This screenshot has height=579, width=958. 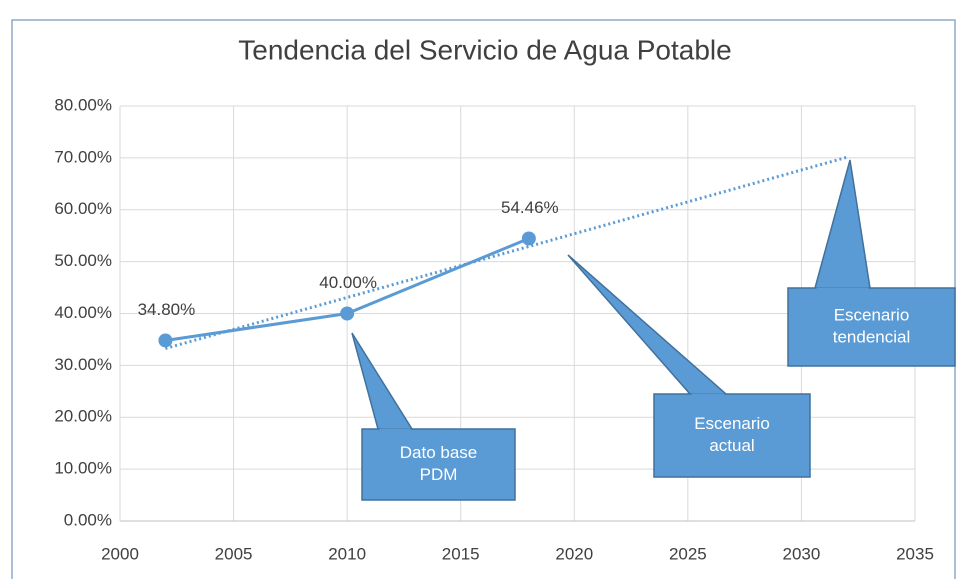 What do you see at coordinates (439, 452) in the screenshot?
I see `callout-text: Dato base` at bounding box center [439, 452].